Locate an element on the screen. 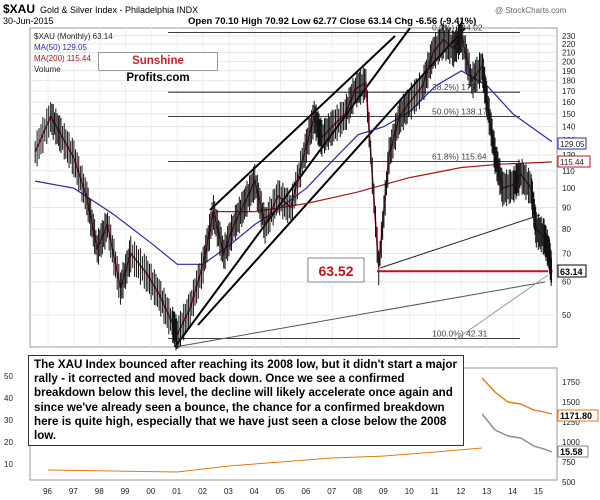 Image resolution: width=600 pixels, height=500 pixels. fib-label-0: 0.0%) 234.02 is located at coordinates (457, 28).